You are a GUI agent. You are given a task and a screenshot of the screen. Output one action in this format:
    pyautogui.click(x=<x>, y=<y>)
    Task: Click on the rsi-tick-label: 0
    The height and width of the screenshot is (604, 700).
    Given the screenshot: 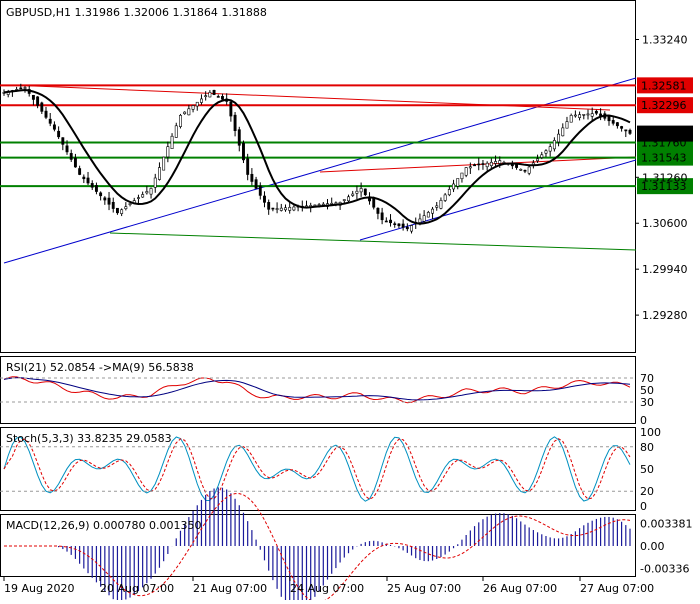 What is the action you would take?
    pyautogui.click(x=643, y=420)
    